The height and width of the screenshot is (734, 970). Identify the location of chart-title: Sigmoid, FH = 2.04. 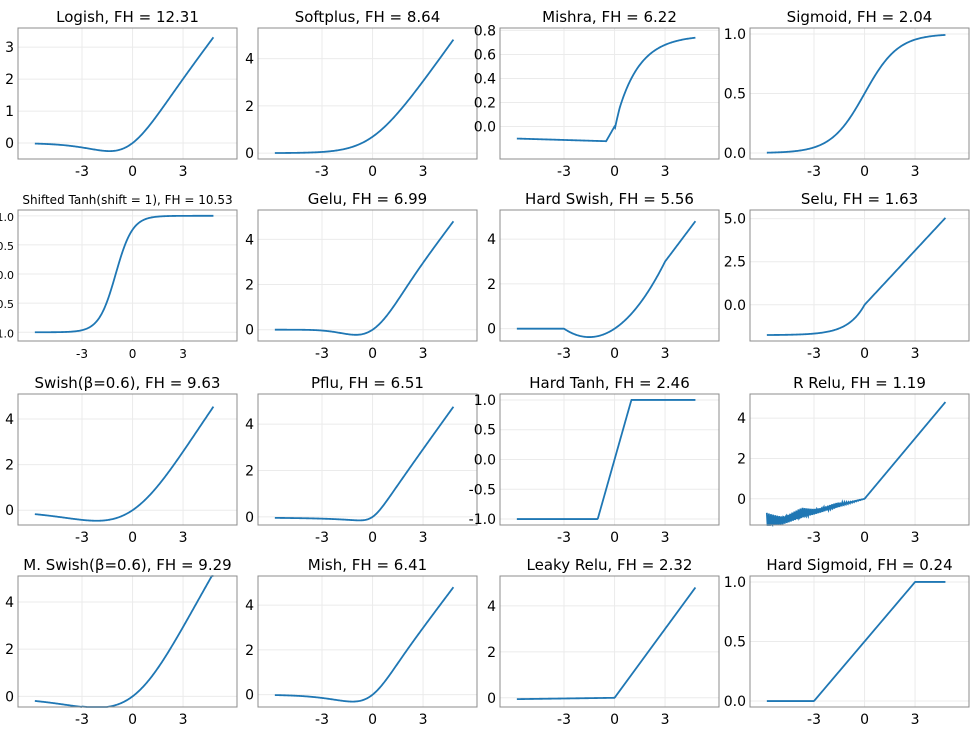
(860, 17).